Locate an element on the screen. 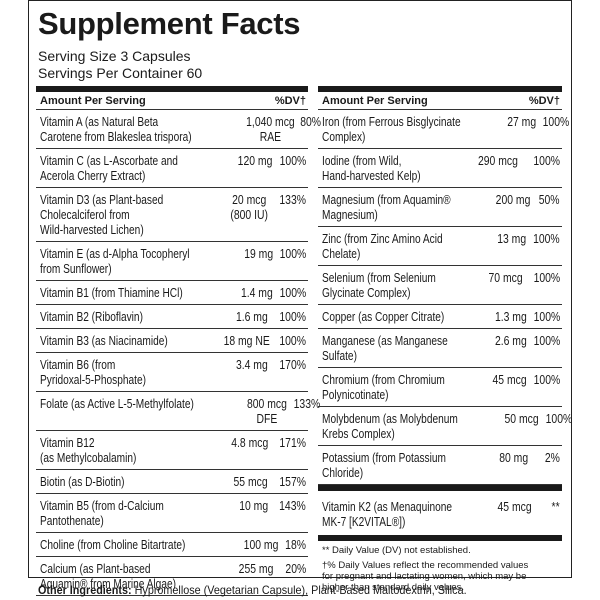 The image size is (600, 600). name-line: Chromium (from Chromium is located at coordinates (383, 379).